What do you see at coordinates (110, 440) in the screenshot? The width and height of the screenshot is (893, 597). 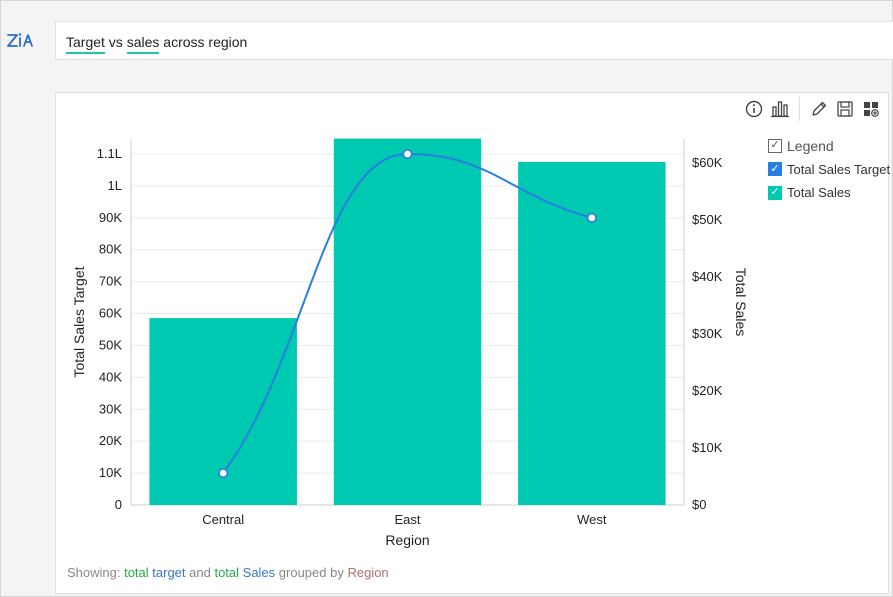 I see `y-left-tick-label: 20K` at bounding box center [110, 440].